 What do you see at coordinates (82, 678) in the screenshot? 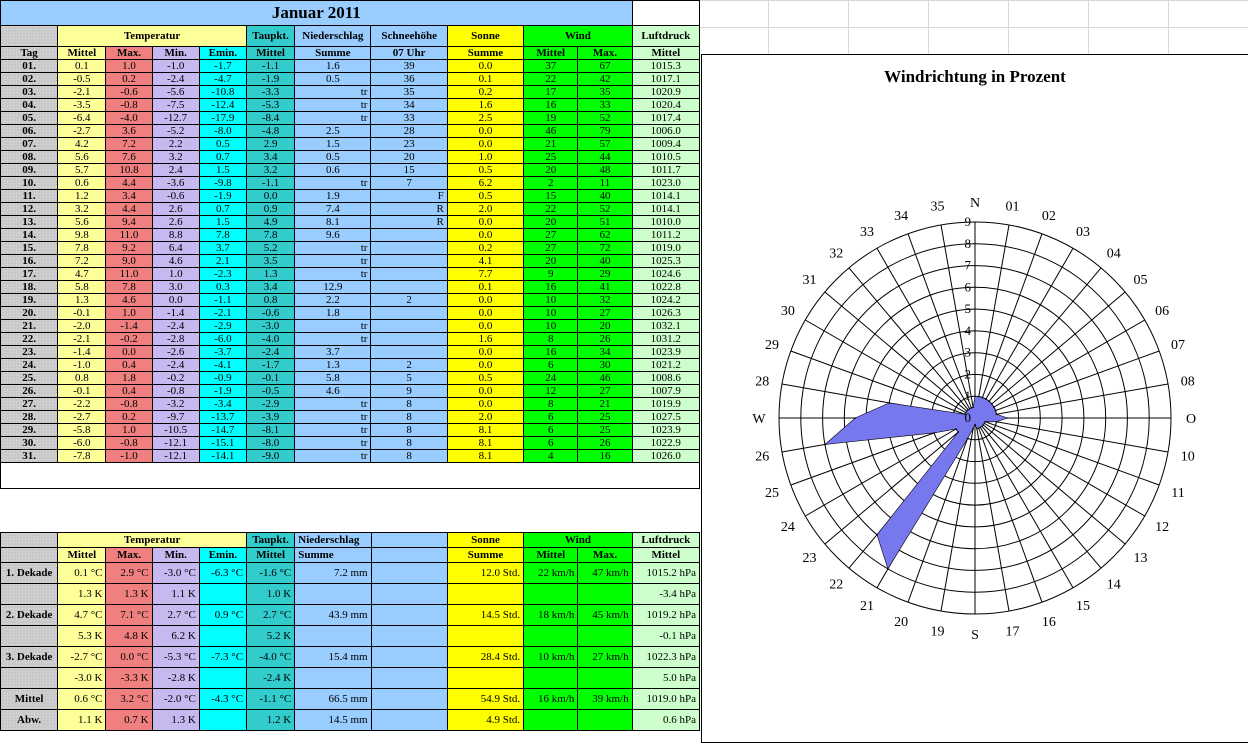
I see `summary-mittel: -3.0 K` at bounding box center [82, 678].